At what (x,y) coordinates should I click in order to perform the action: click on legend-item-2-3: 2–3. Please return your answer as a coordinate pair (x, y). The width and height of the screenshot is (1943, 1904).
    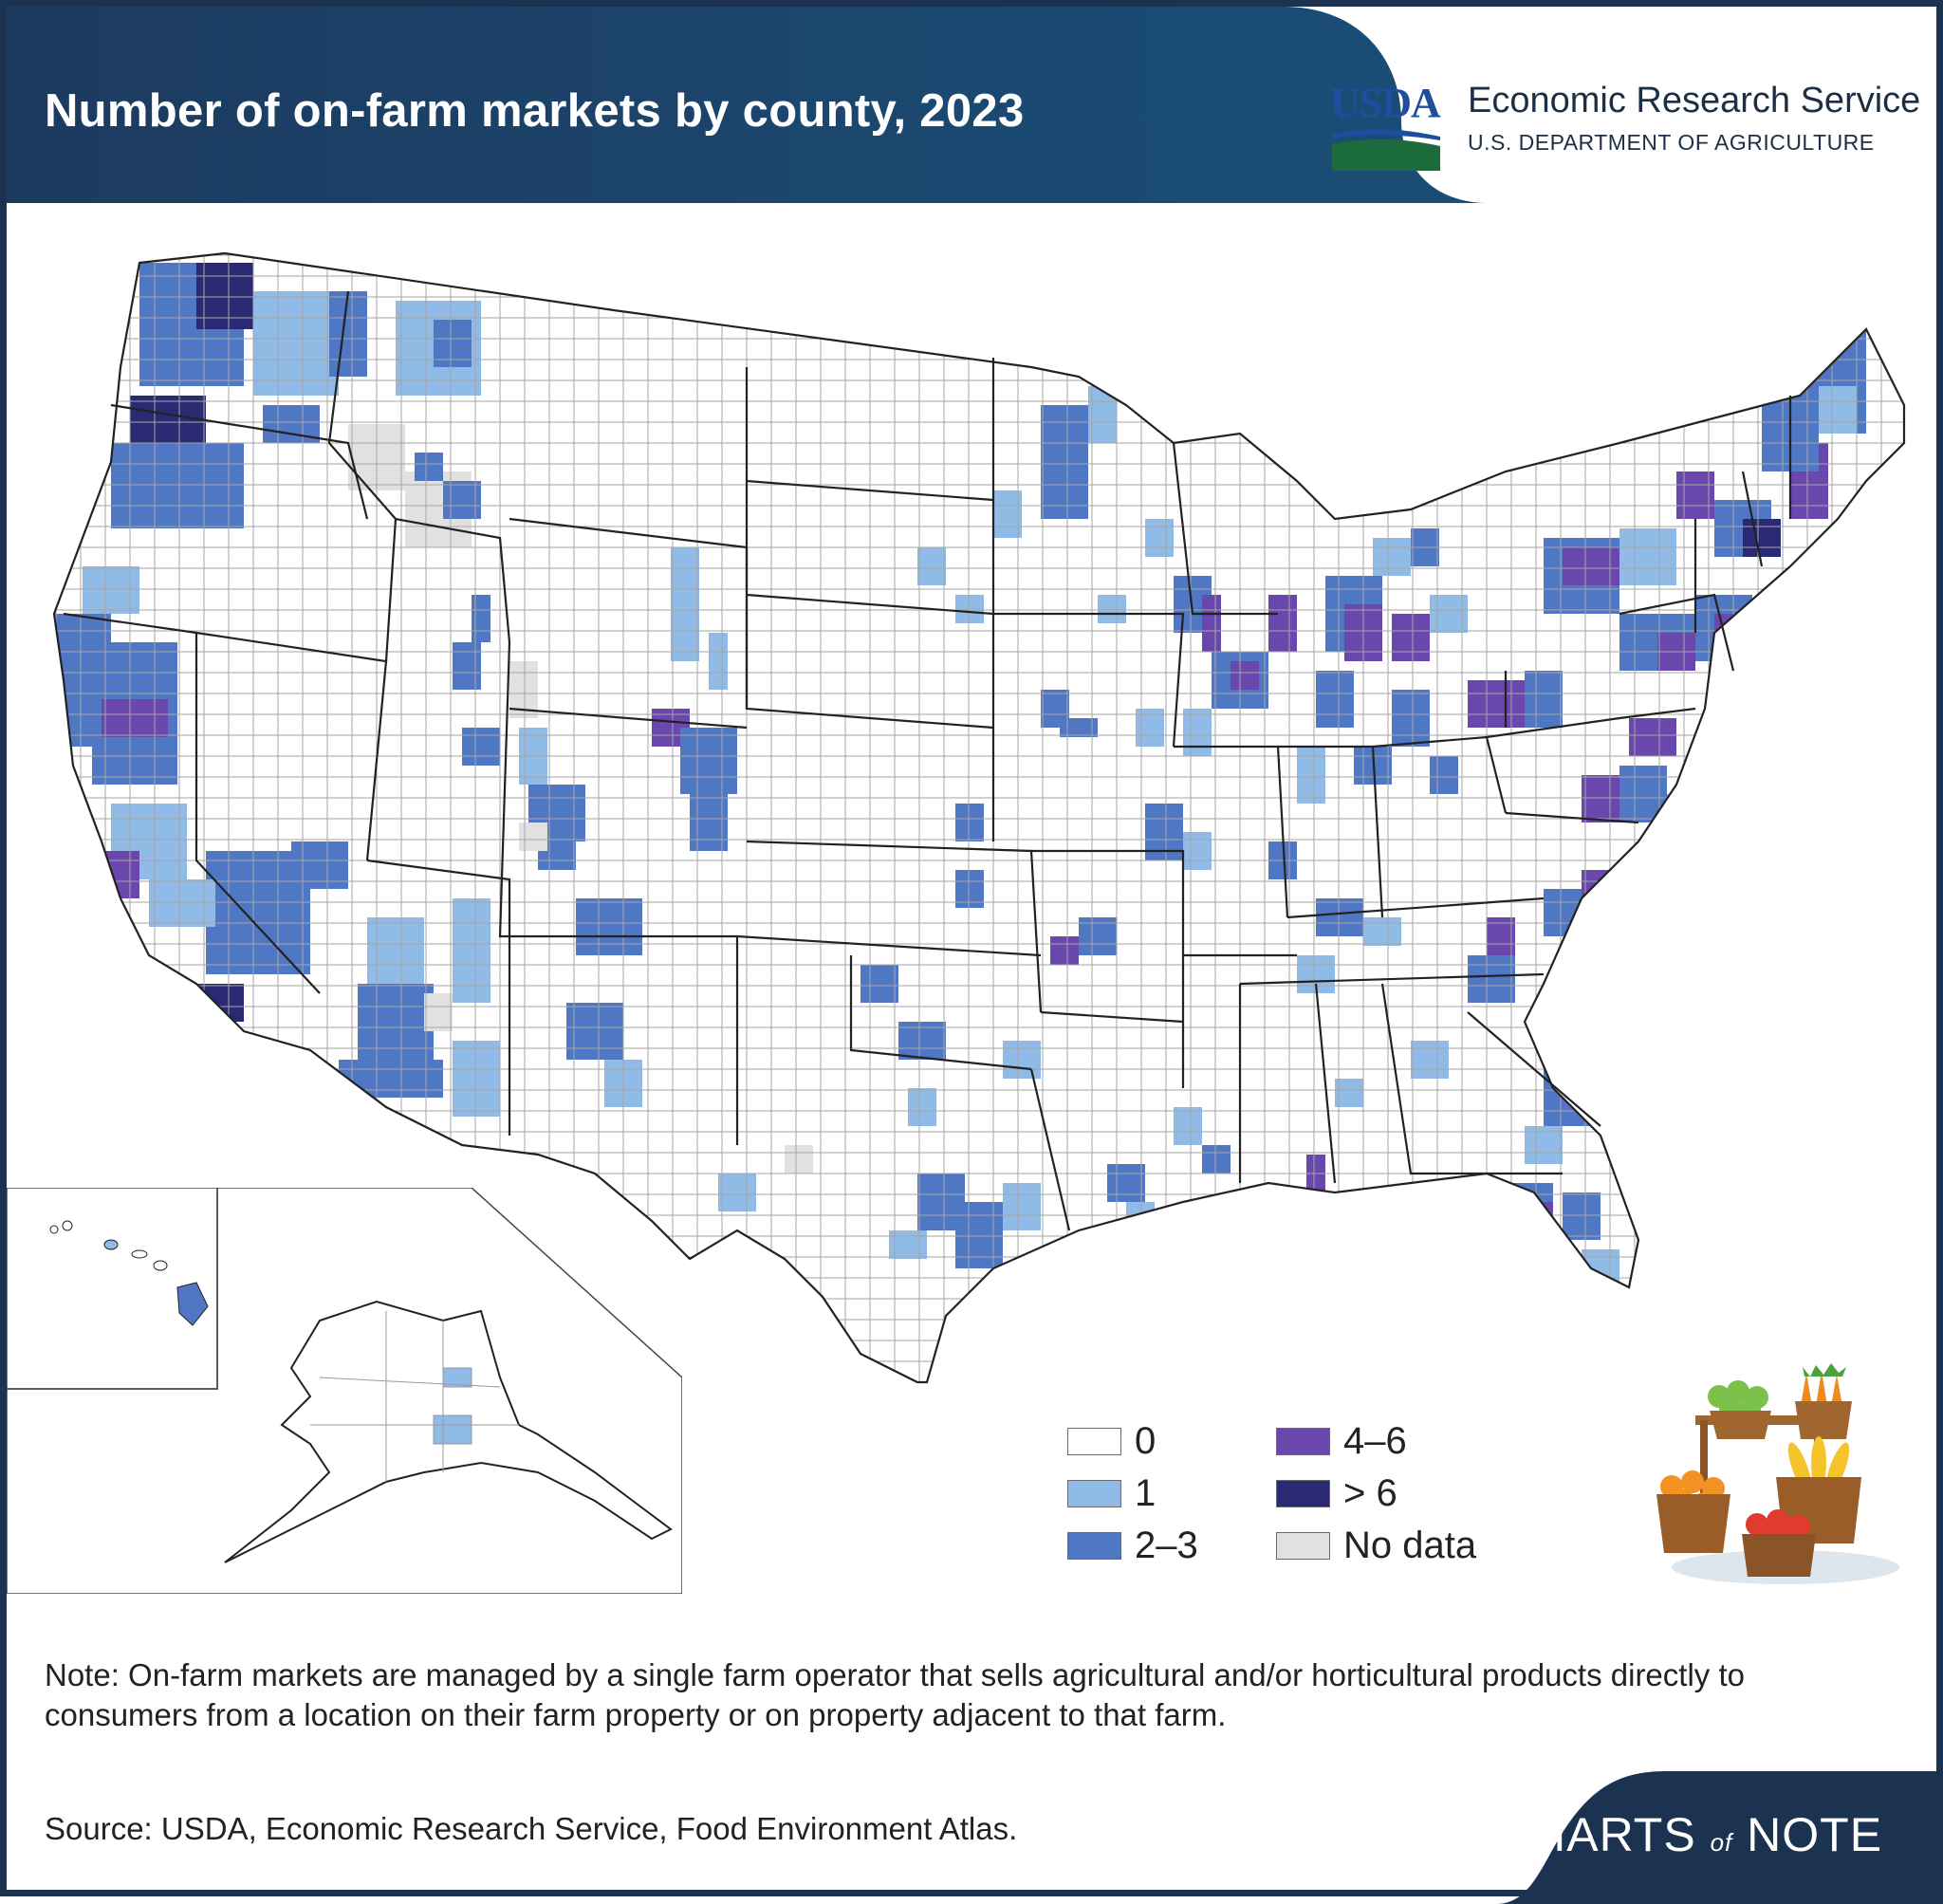
    Looking at the image, I should click on (1133, 1546).